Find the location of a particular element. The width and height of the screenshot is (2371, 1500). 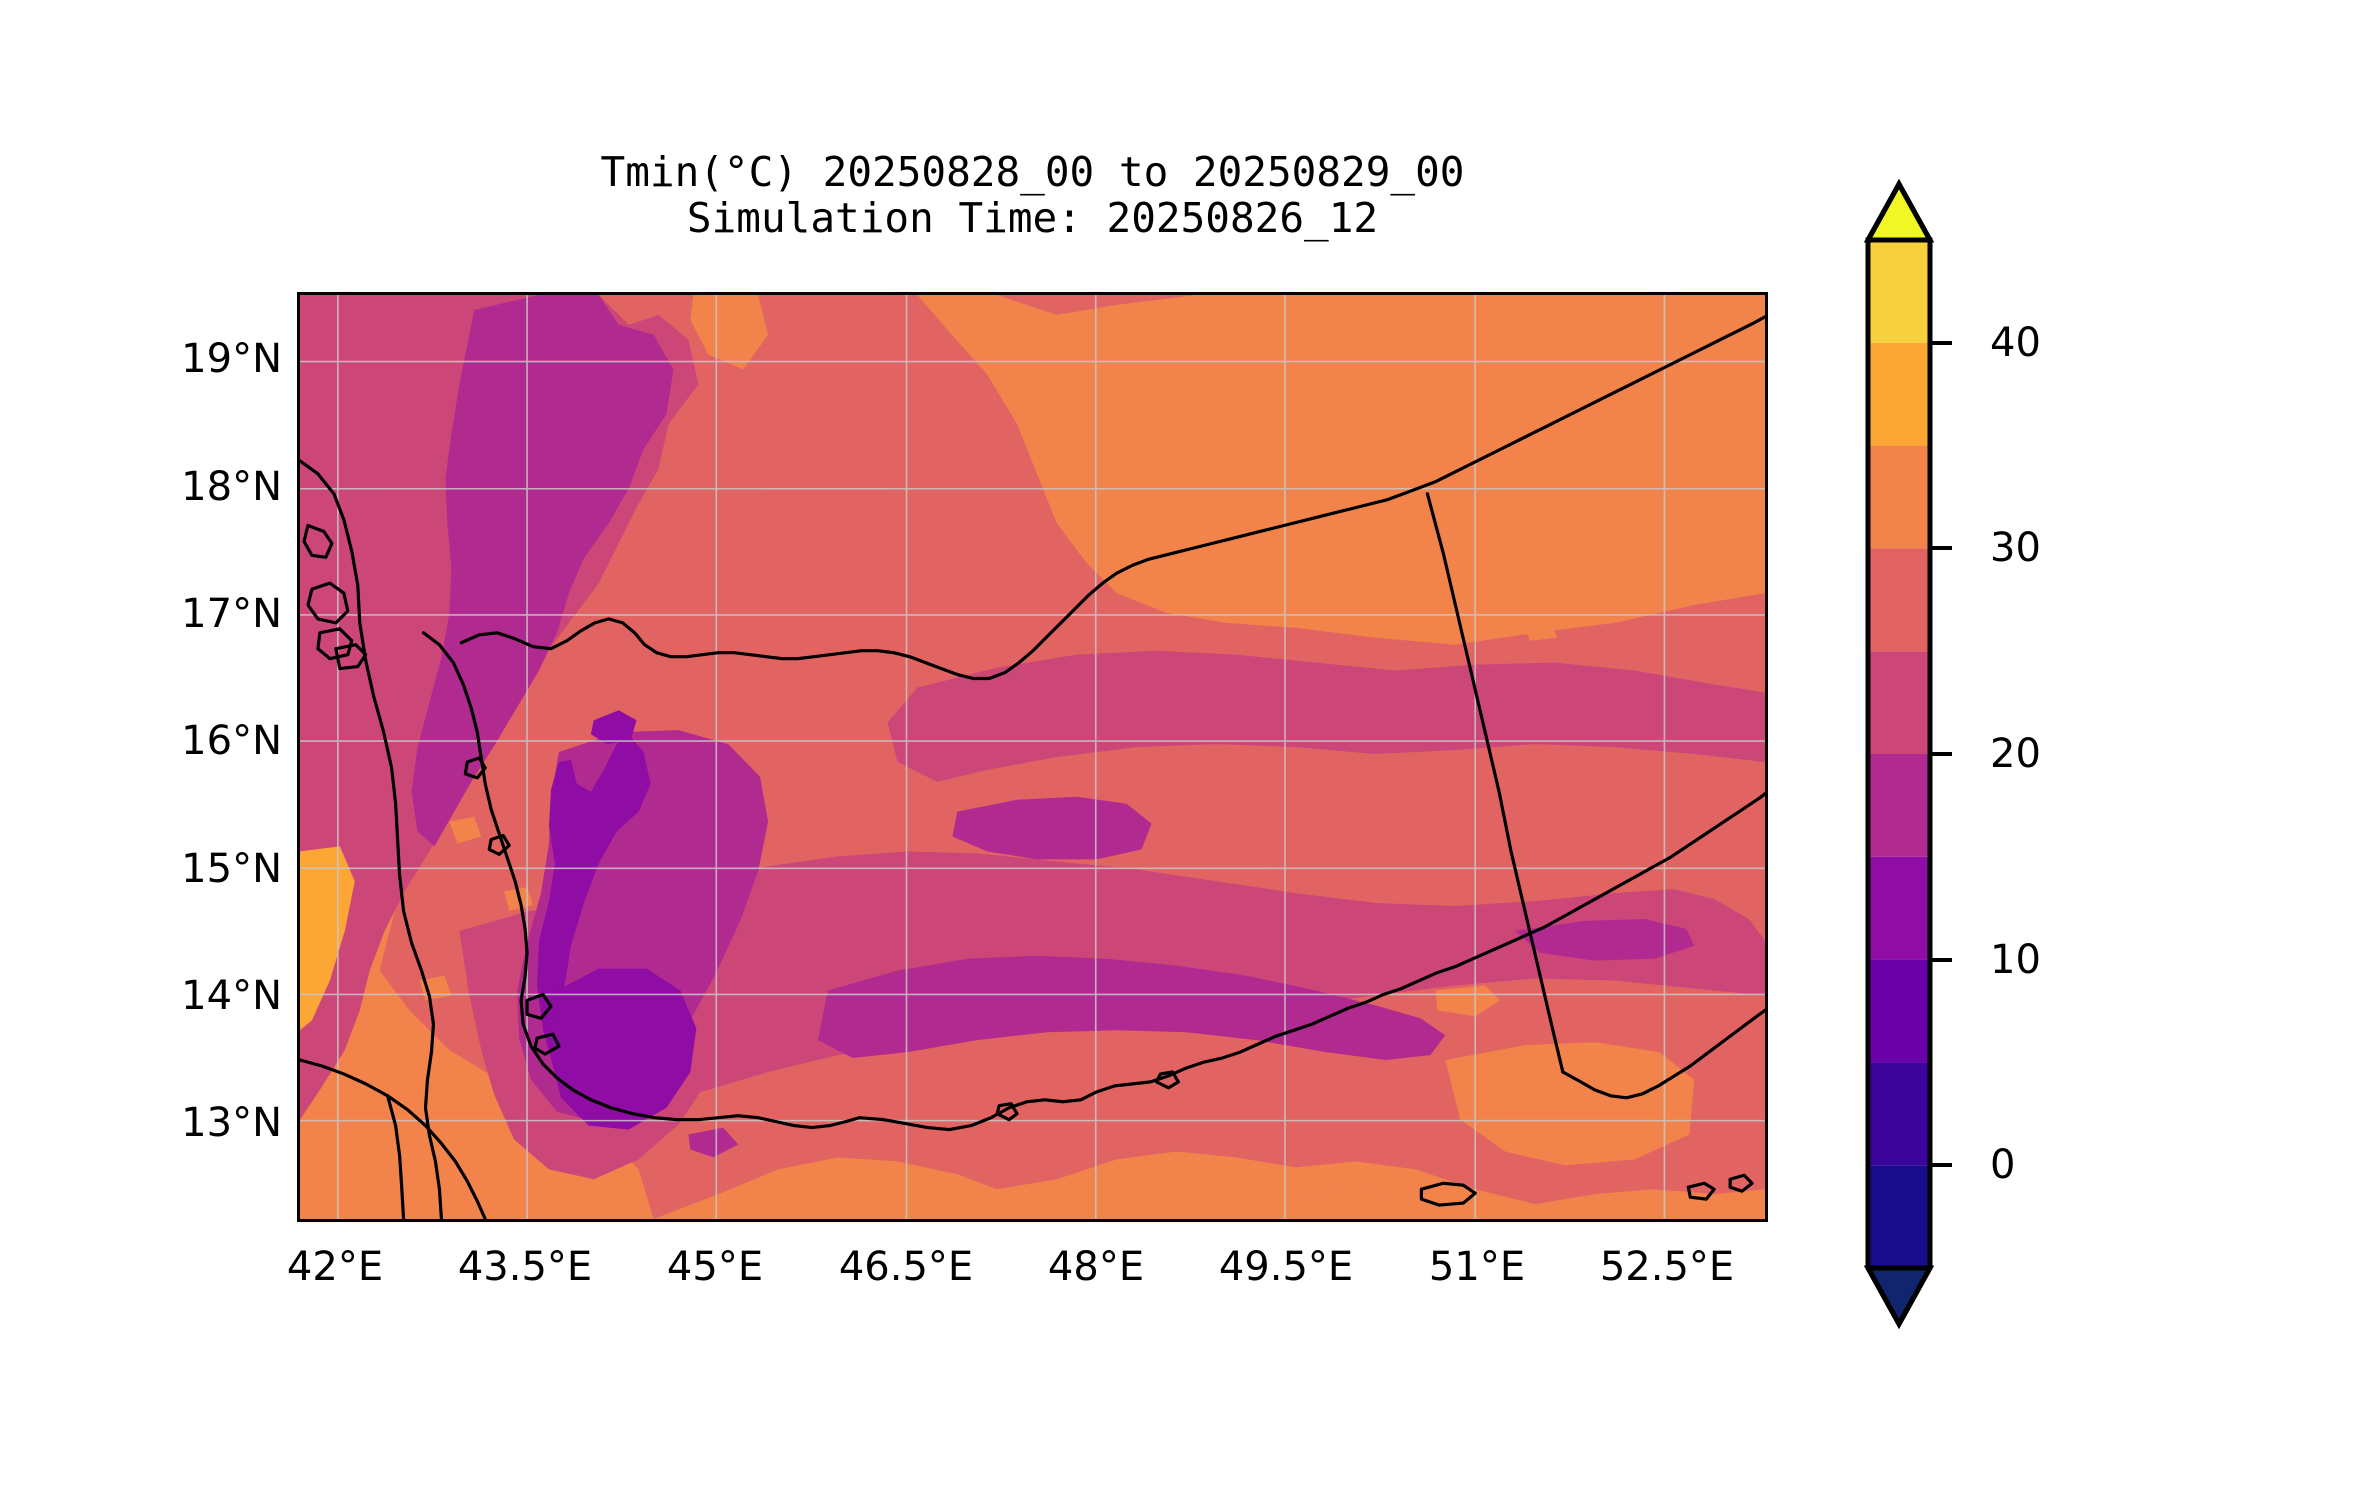

x-tick-label: 43.5°E is located at coordinates (525, 1267).